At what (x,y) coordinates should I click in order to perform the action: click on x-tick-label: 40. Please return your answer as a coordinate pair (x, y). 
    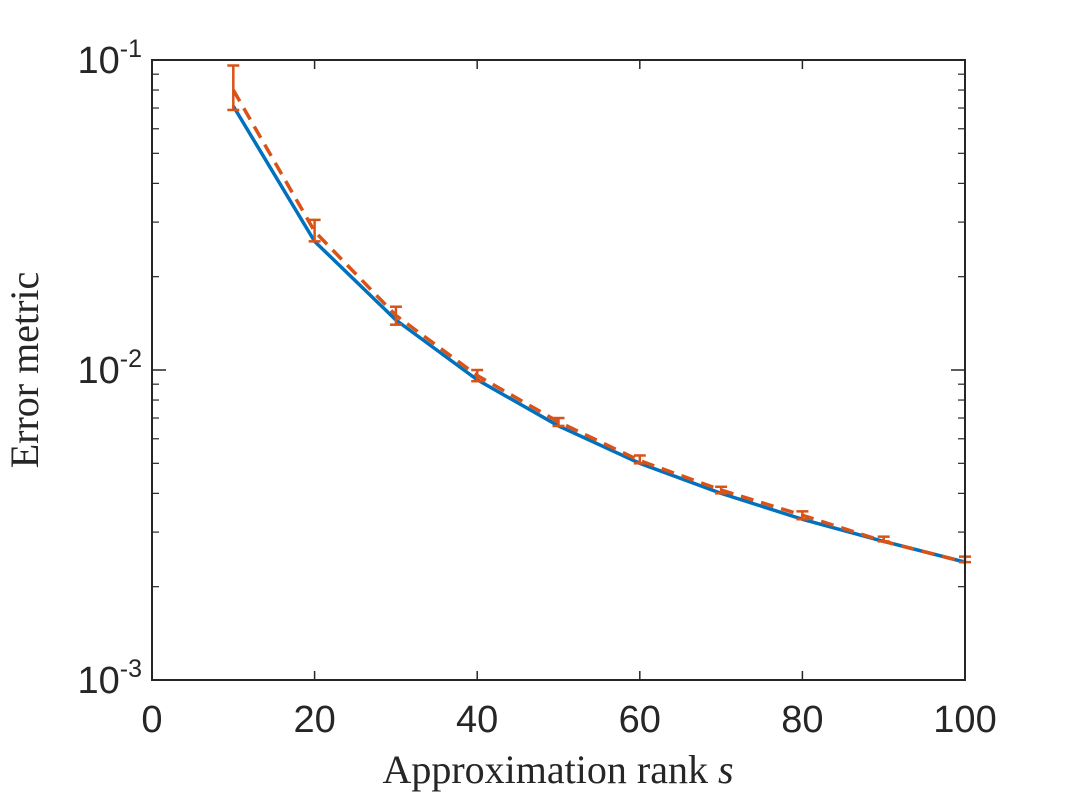
    Looking at the image, I should click on (477, 720).